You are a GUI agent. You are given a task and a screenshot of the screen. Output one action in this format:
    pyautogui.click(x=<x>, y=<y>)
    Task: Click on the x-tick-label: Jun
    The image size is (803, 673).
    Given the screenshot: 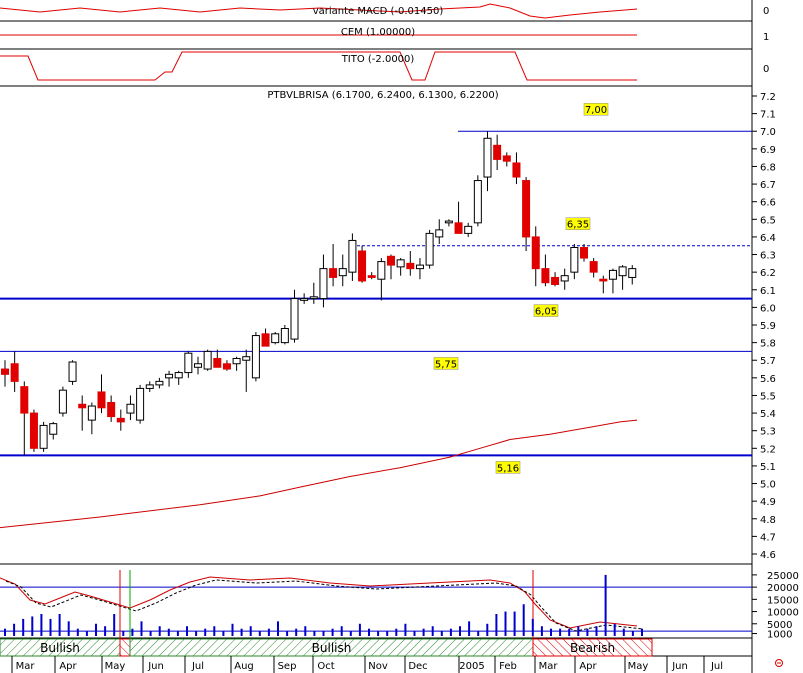 What is the action you would take?
    pyautogui.click(x=679, y=666)
    